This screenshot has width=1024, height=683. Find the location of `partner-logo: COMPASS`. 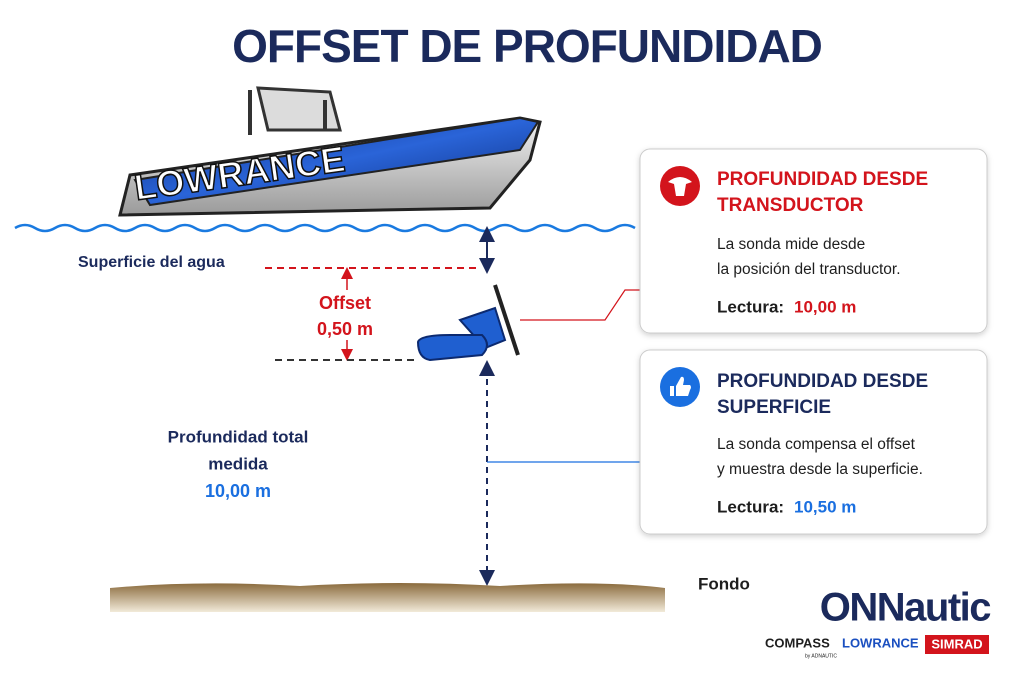

partner-logo: COMPASS is located at coordinates (797, 642).